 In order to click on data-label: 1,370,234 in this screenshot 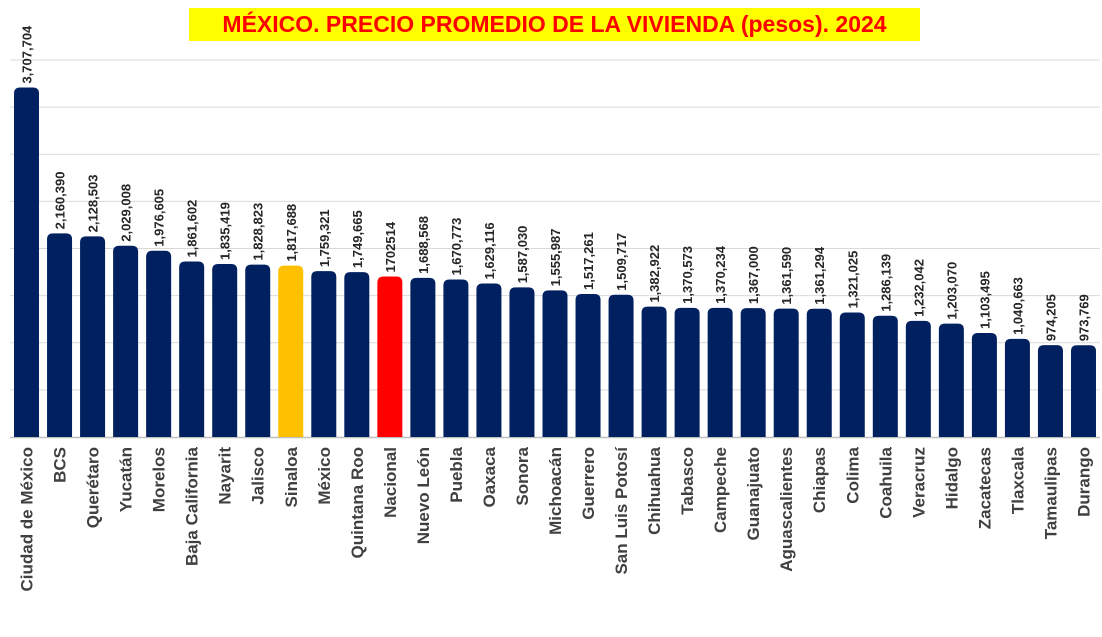, I will do `click(720, 274)`.